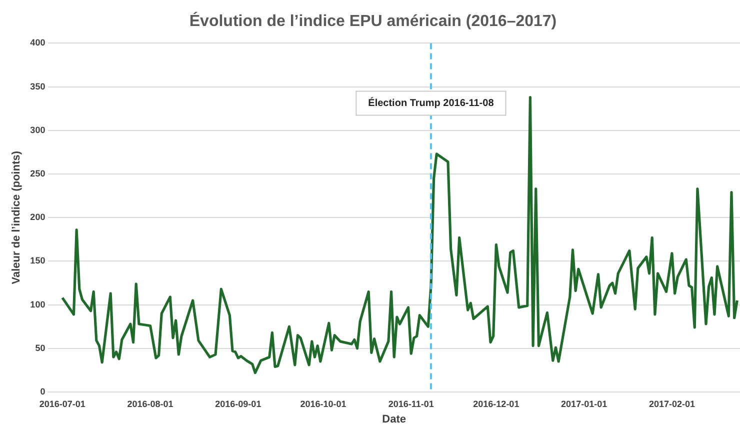 This screenshot has height=426, width=740. Describe the element at coordinates (584, 403) in the screenshot. I see `x-tick-label: 2017-01-01` at that location.